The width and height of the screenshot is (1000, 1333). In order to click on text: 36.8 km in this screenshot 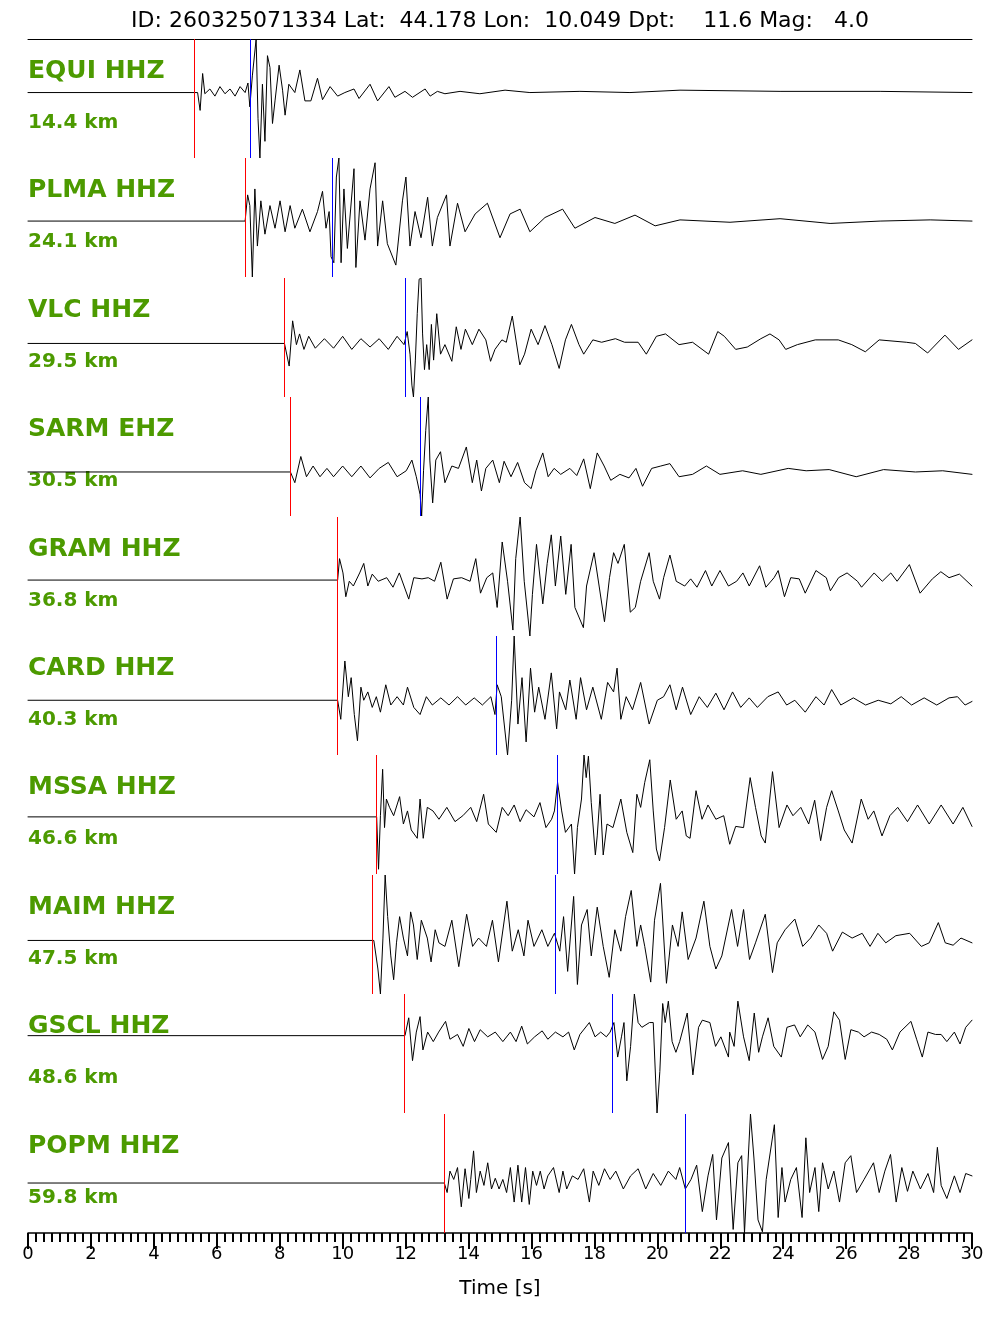, I will do `click(73, 598)`.